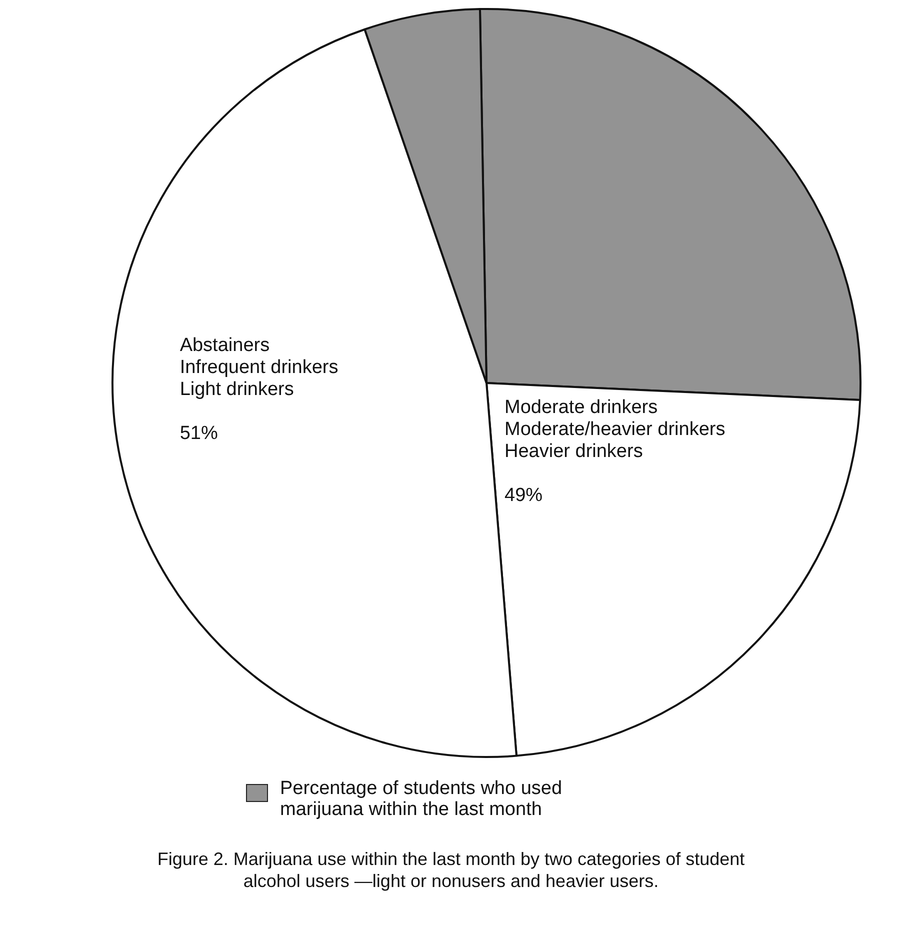 Image resolution: width=902 pixels, height=952 pixels. What do you see at coordinates (259, 389) in the screenshot?
I see `category-label: Abstainers Infrequent drinkers Light drinkers 51%` at bounding box center [259, 389].